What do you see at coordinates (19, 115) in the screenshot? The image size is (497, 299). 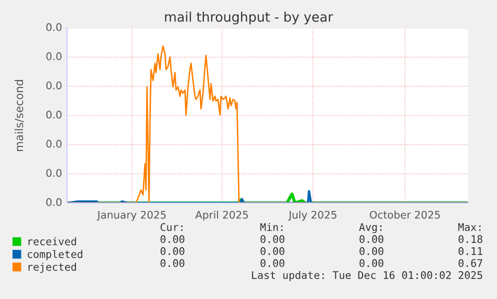 I see `y-axis-title: mails/second` at bounding box center [19, 115].